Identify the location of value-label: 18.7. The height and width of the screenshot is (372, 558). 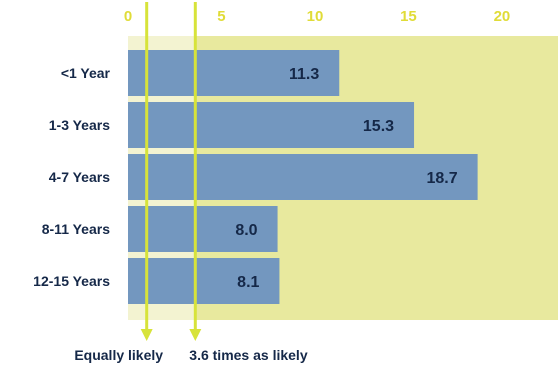
(441, 178).